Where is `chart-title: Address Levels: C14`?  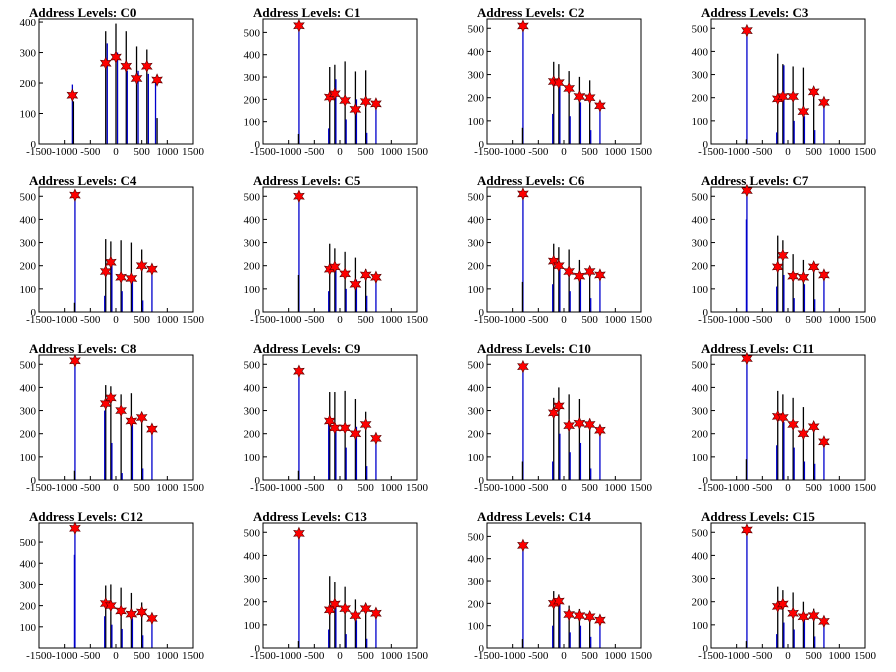
chart-title: Address Levels: C14 is located at coordinates (534, 516).